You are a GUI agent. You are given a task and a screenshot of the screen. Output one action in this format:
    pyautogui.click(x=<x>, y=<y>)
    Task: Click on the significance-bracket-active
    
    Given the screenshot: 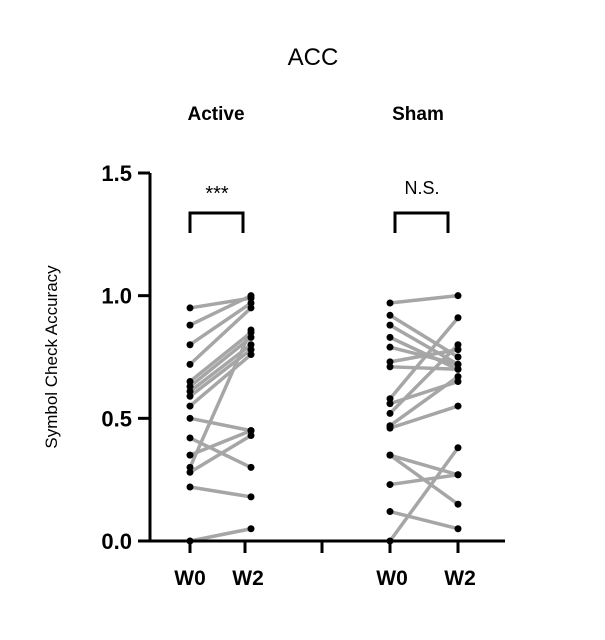 What is the action you would take?
    pyautogui.click(x=216, y=222)
    